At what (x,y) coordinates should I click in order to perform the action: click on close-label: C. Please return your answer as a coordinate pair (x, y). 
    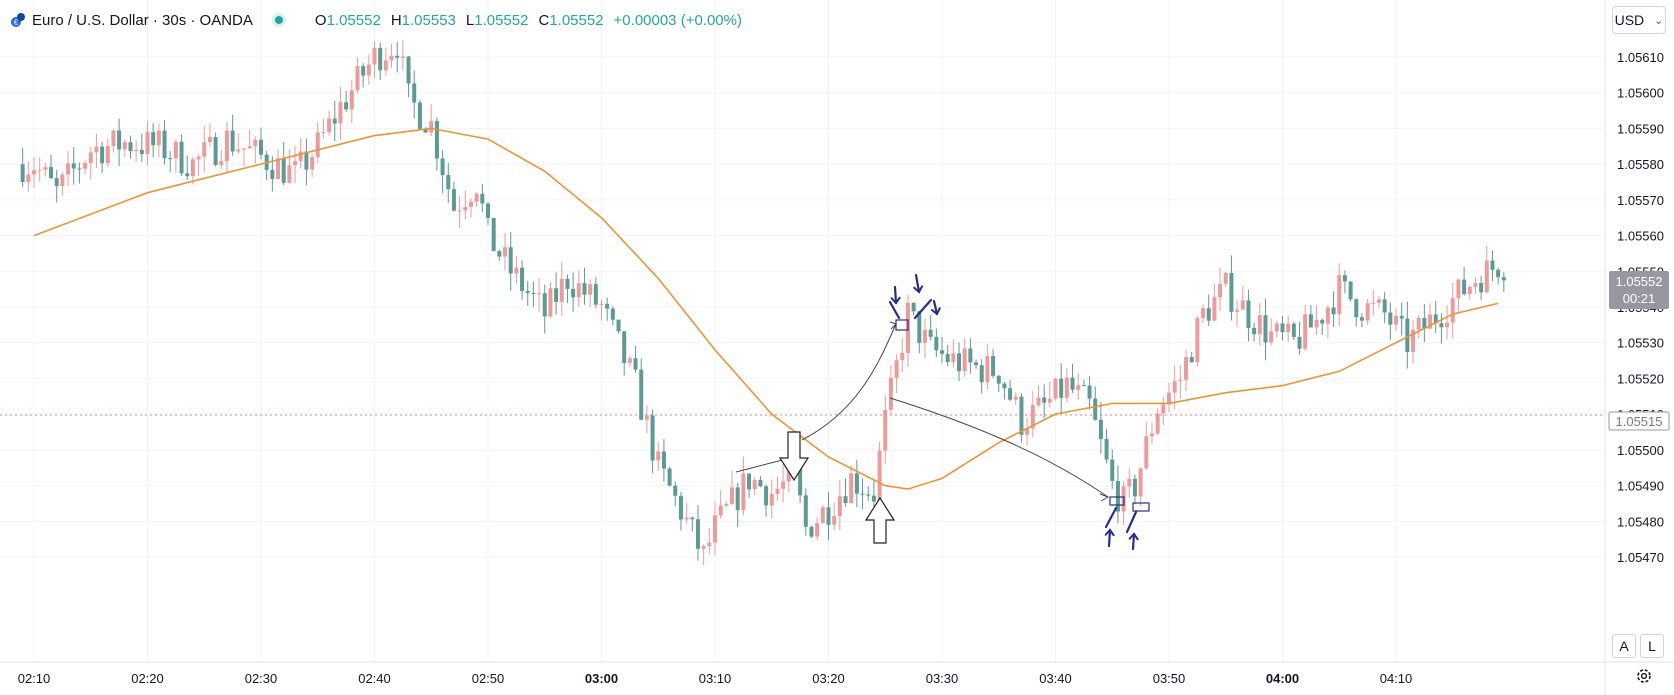
    Looking at the image, I should click on (544, 20).